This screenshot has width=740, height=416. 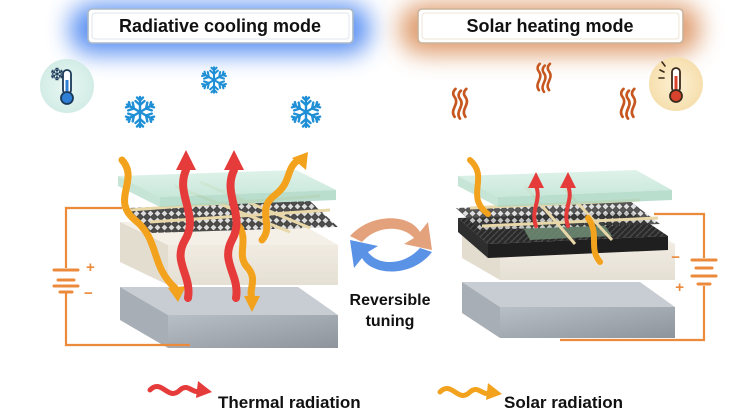 I want to click on left-solar-arrows, so click(x=210, y=229).